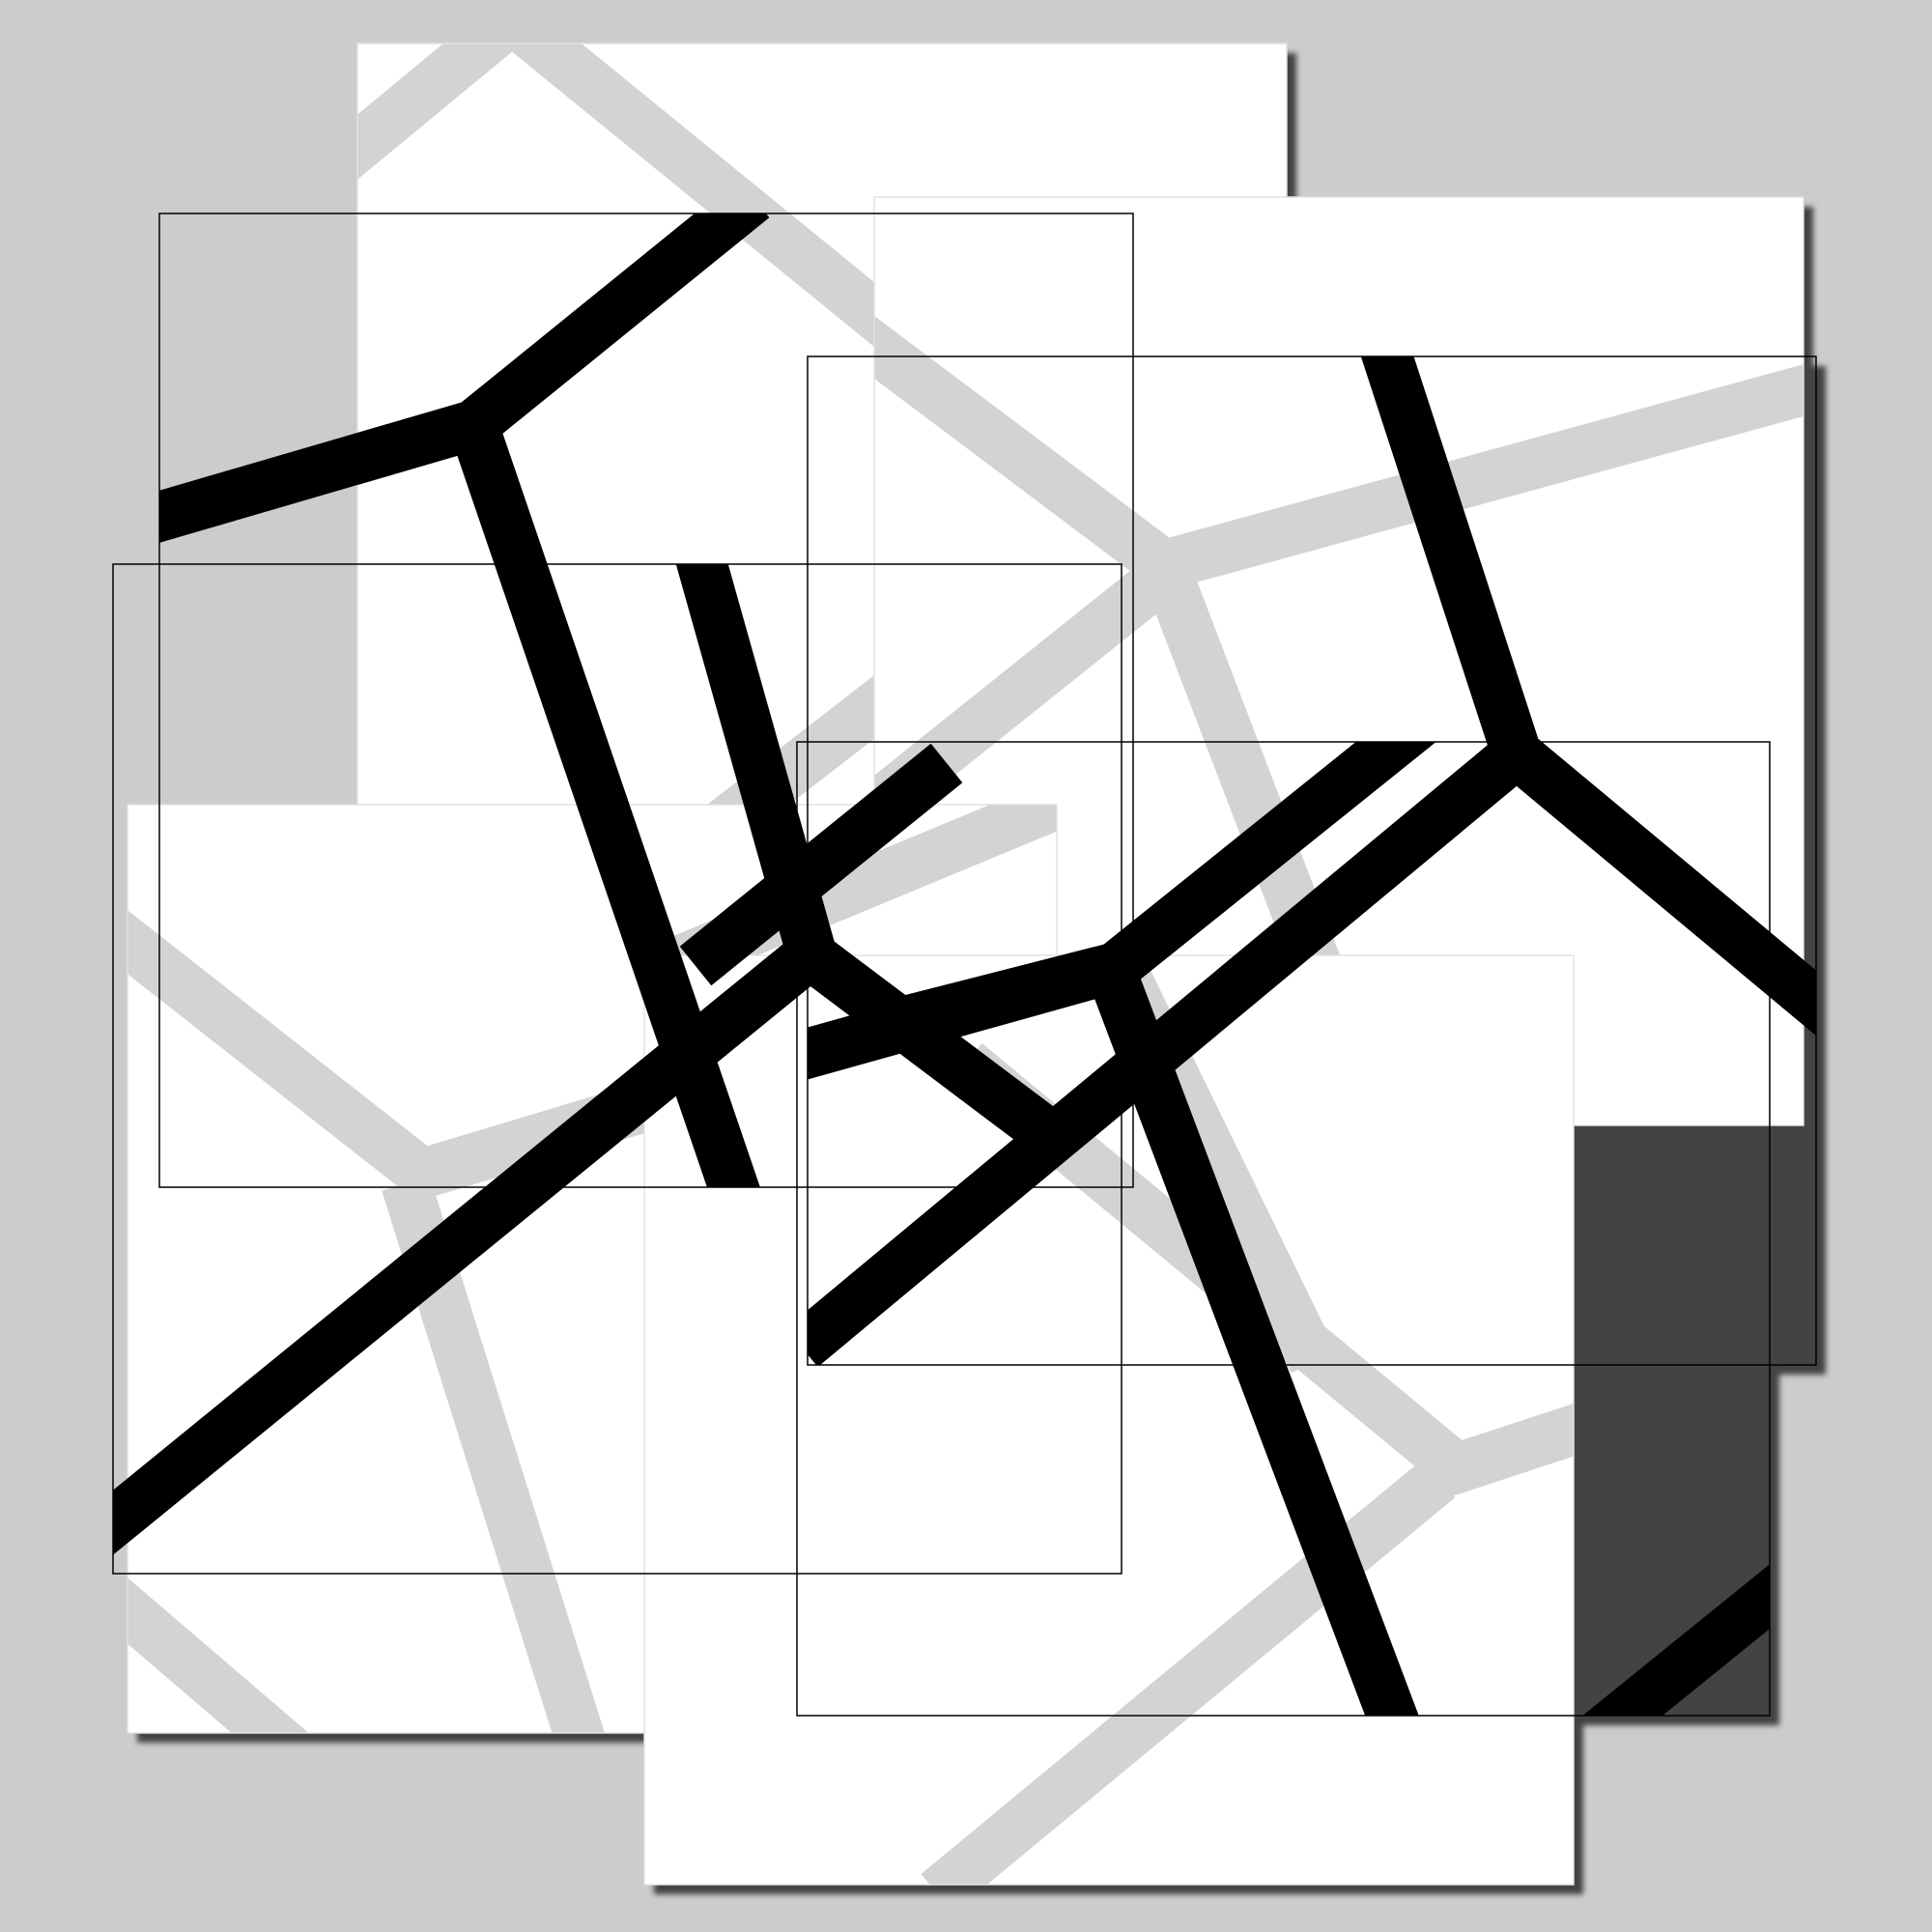 The image size is (1932, 1932). Describe the element at coordinates (1007, 995) in the screenshot. I see `black-panel-4-stroke-c` at that location.